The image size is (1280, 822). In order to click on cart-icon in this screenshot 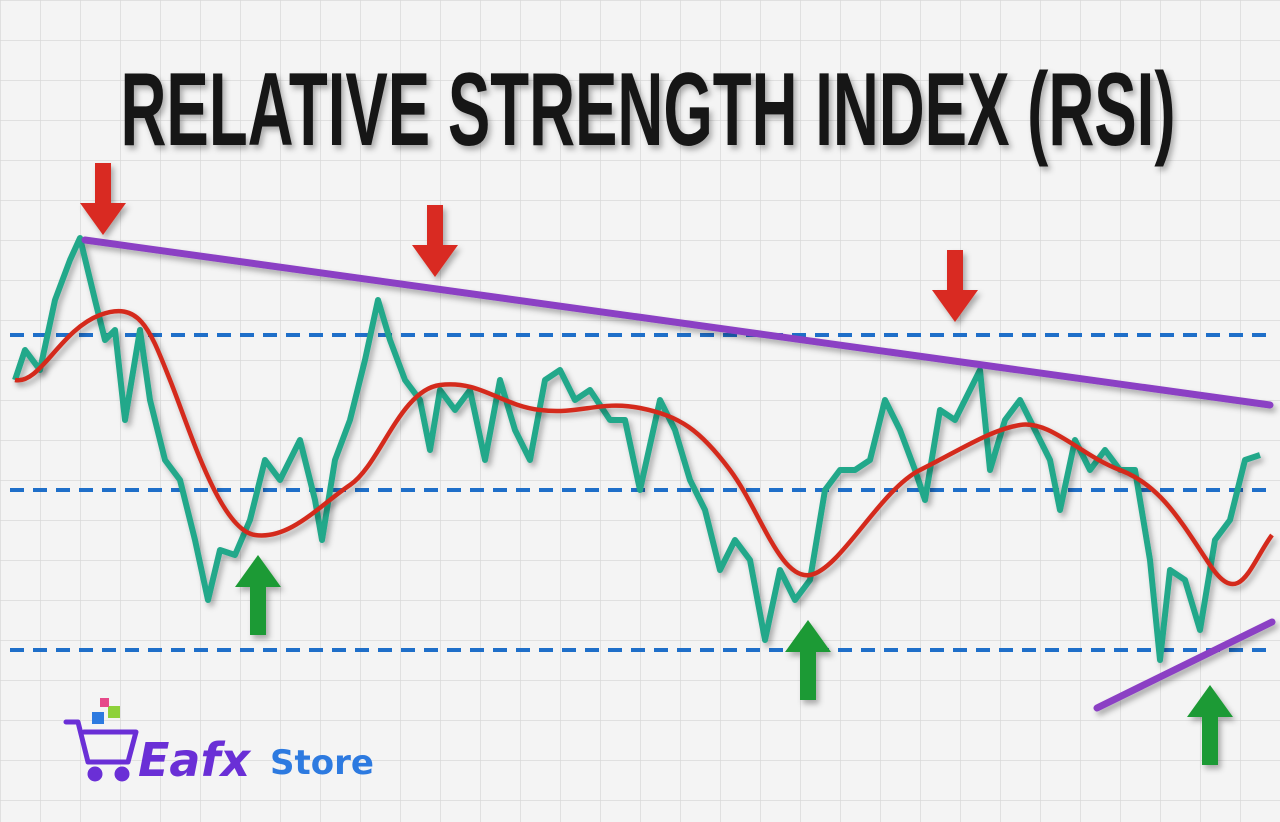, I will do `click(101, 750)`.